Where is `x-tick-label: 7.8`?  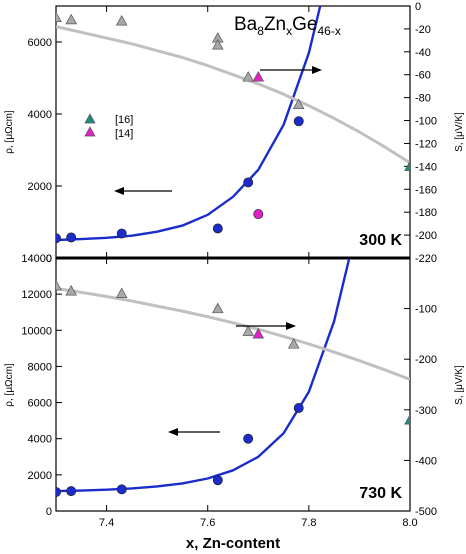
x-tick-label: 7.8 is located at coordinates (308, 523).